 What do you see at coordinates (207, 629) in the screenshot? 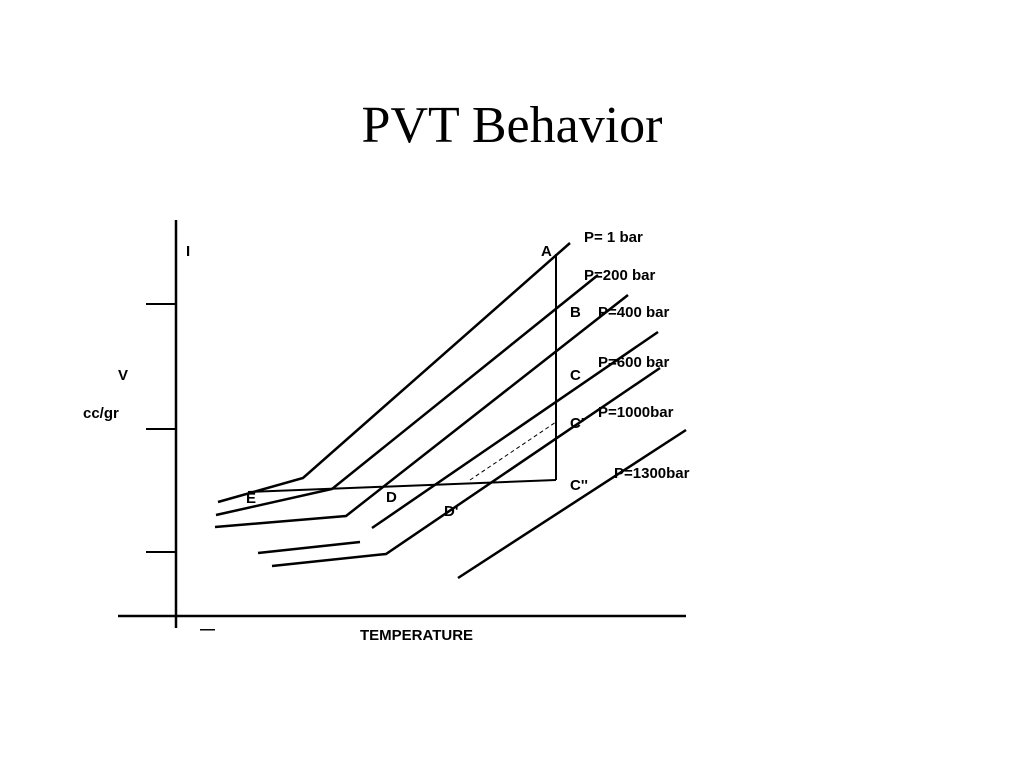
I see `x-axis-left-mark: —` at bounding box center [207, 629].